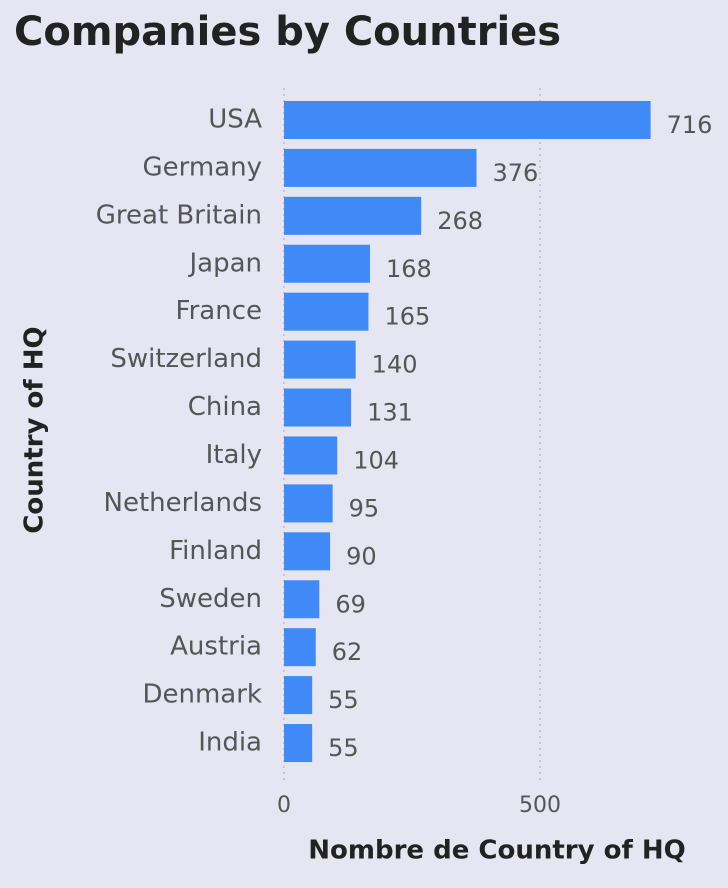 The height and width of the screenshot is (888, 728). Describe the element at coordinates (540, 805) in the screenshot. I see `x-tick-label: 500` at that location.